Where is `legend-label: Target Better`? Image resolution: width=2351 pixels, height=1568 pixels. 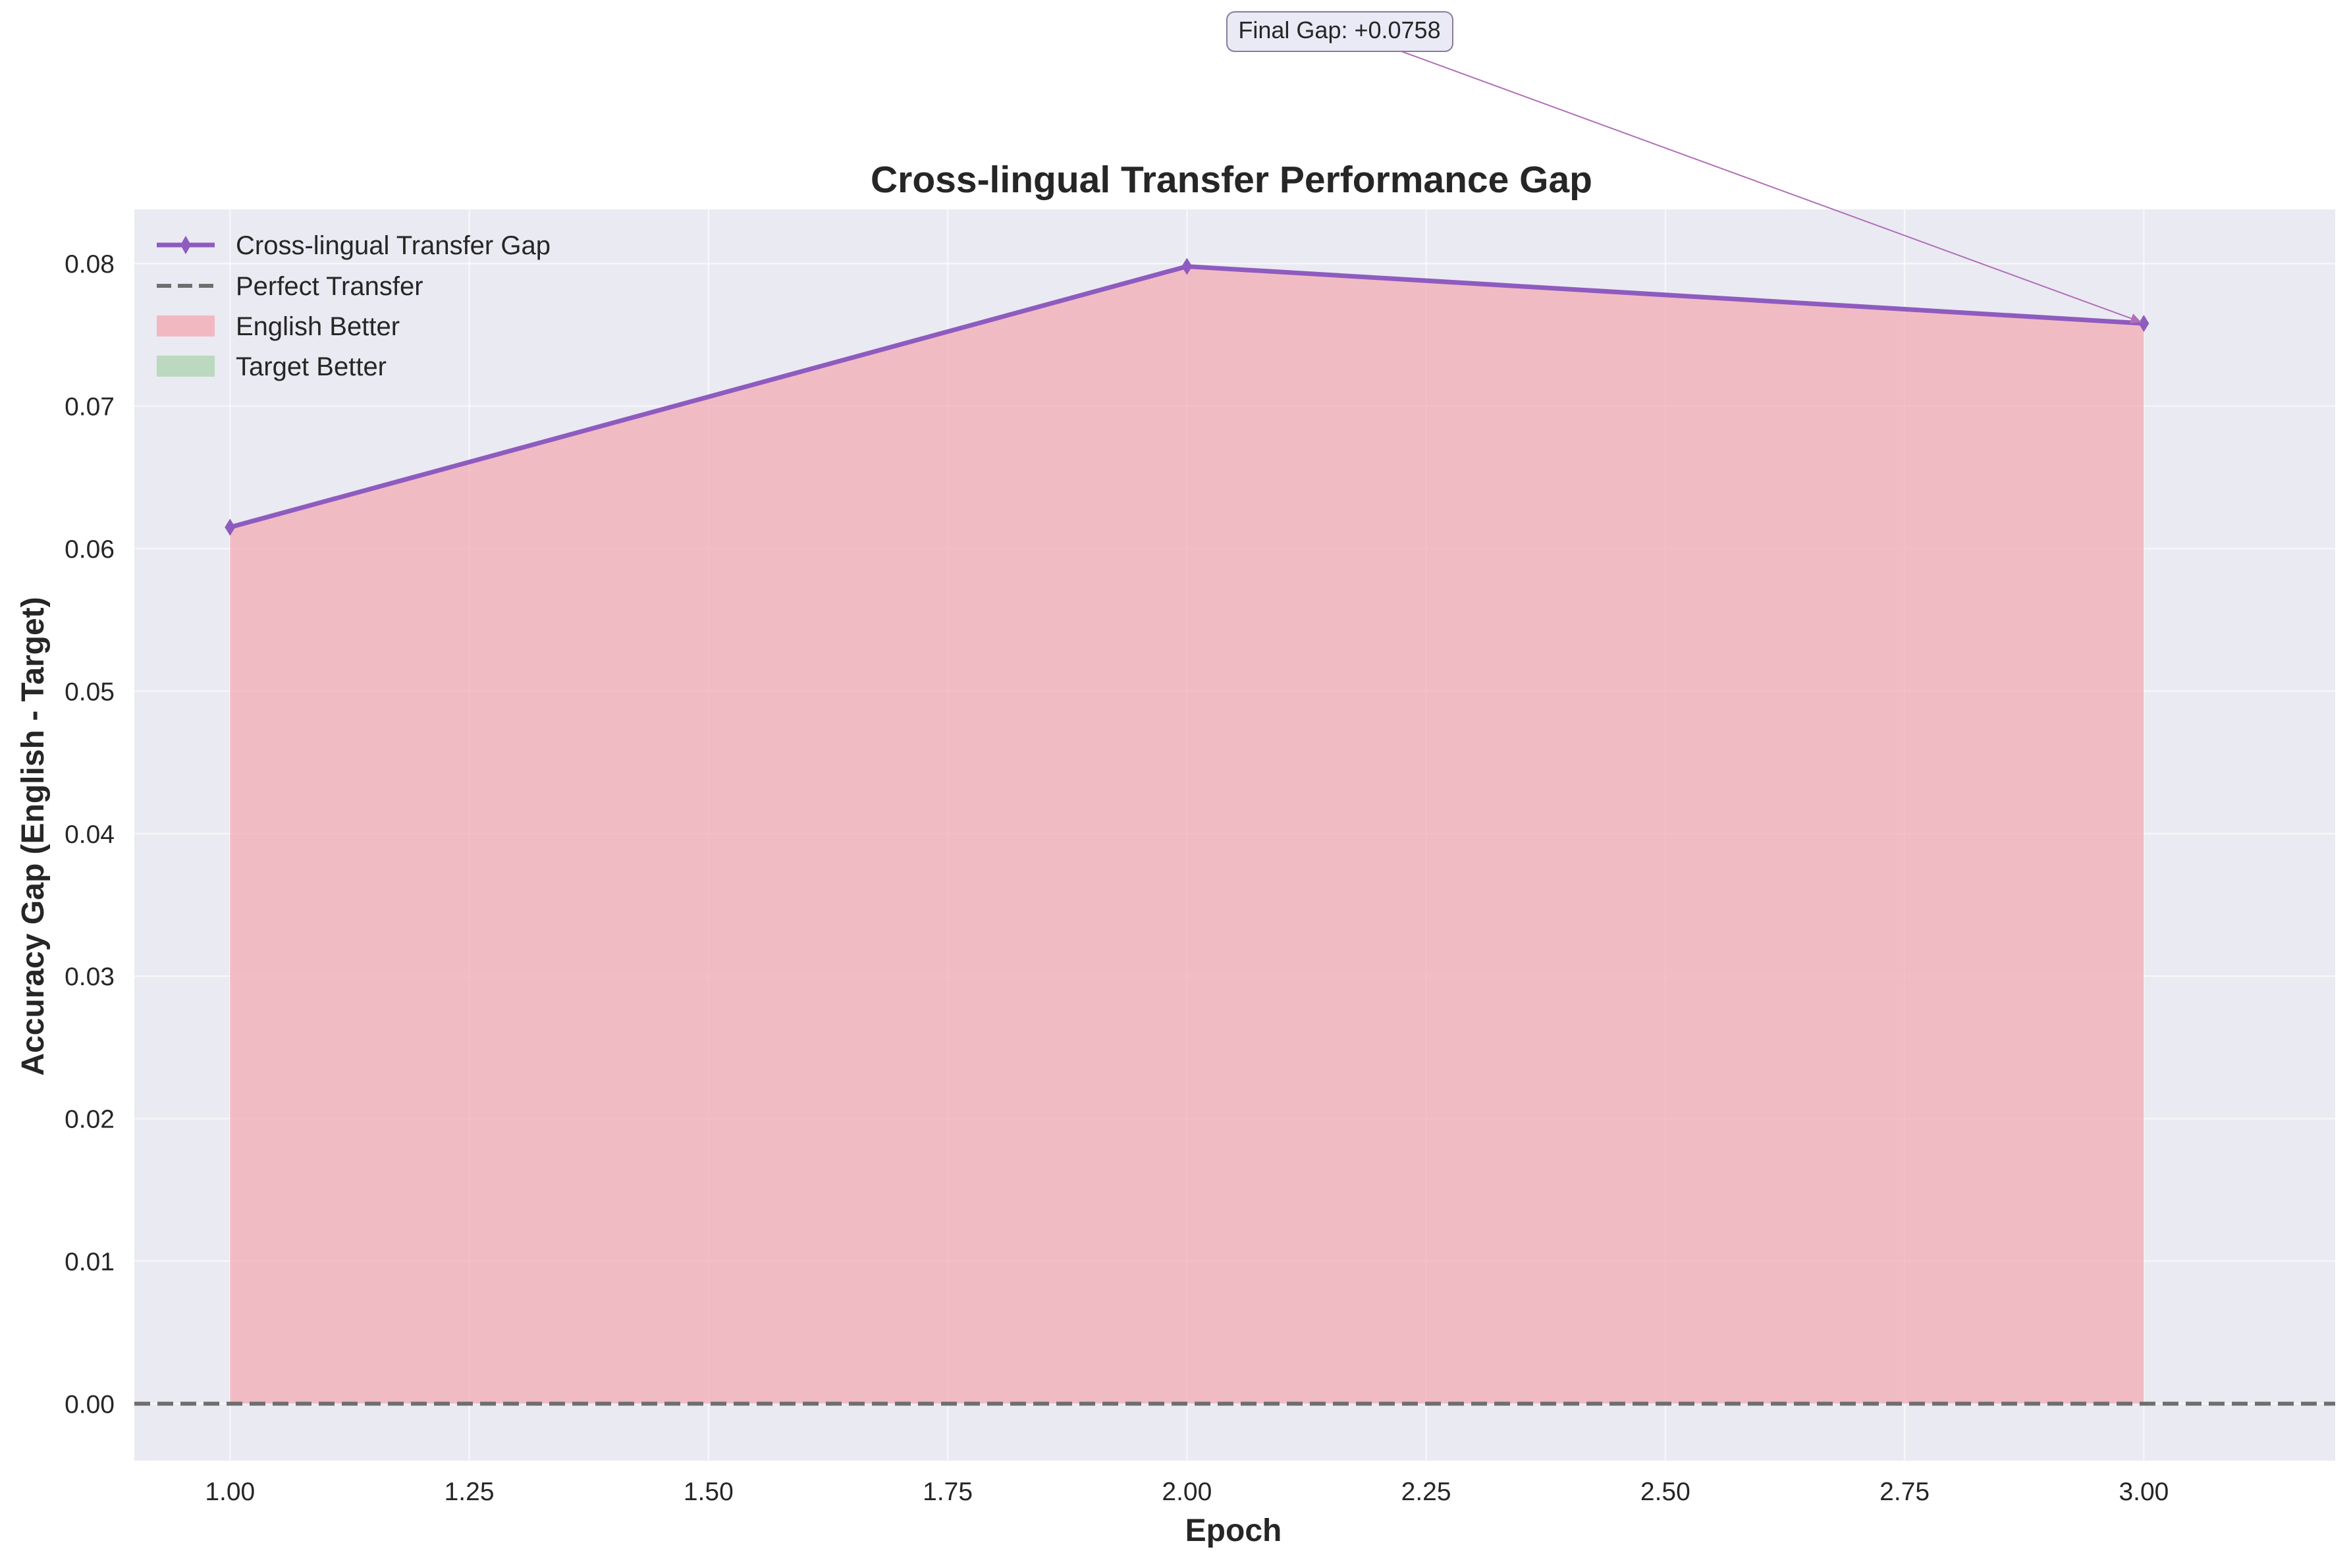 legend-label: Target Better is located at coordinates (311, 367).